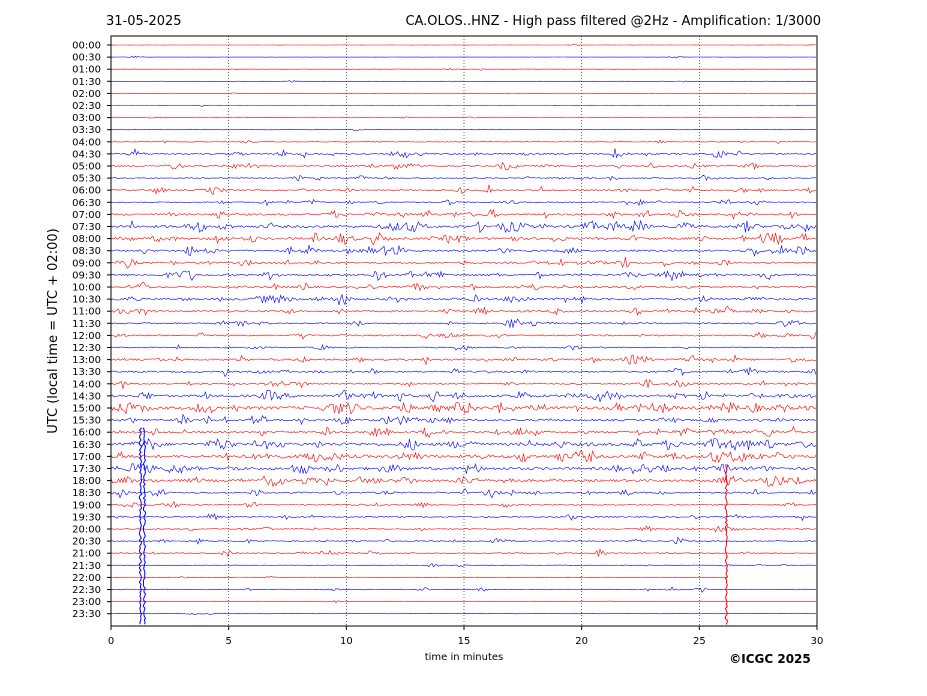  I want to click on y-tick-label: 06:30, so click(86, 203).